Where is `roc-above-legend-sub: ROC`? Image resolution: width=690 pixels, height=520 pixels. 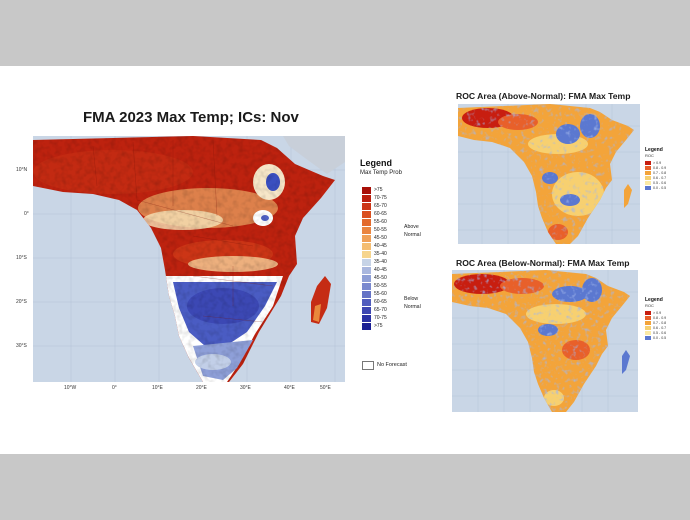 roc-above-legend-sub: ROC is located at coordinates (649, 155).